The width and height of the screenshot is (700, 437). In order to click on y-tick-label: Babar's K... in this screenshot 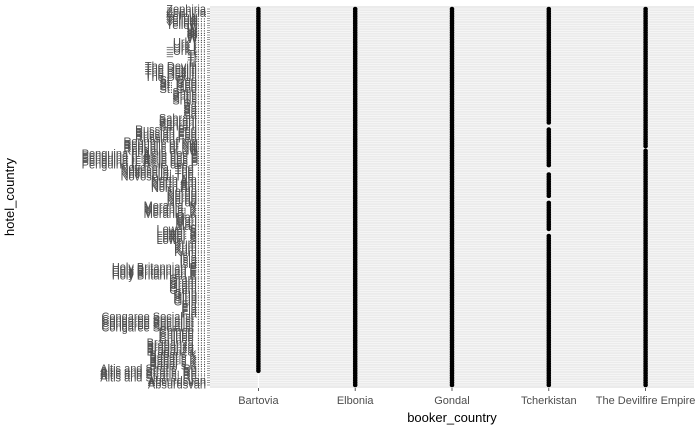, I will do `click(177, 359)`.